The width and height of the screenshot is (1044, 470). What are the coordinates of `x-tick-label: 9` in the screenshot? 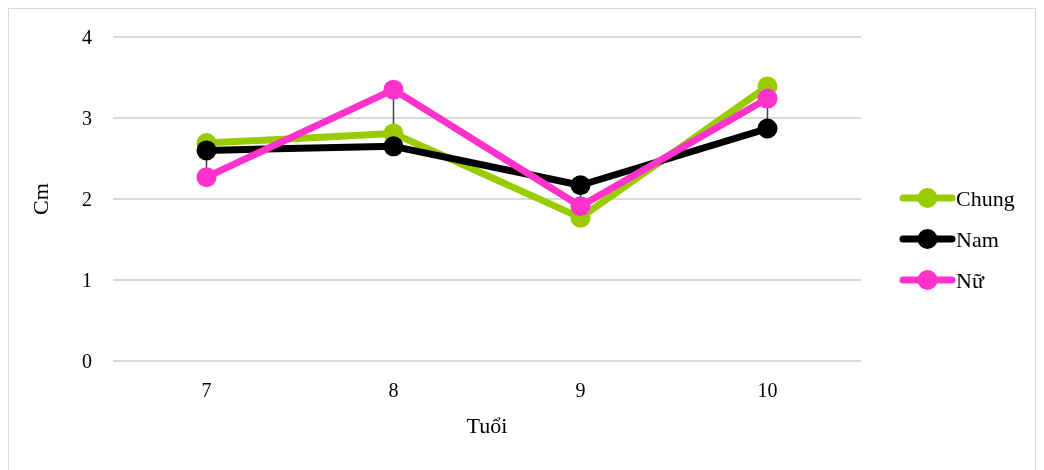 It's located at (580, 390).